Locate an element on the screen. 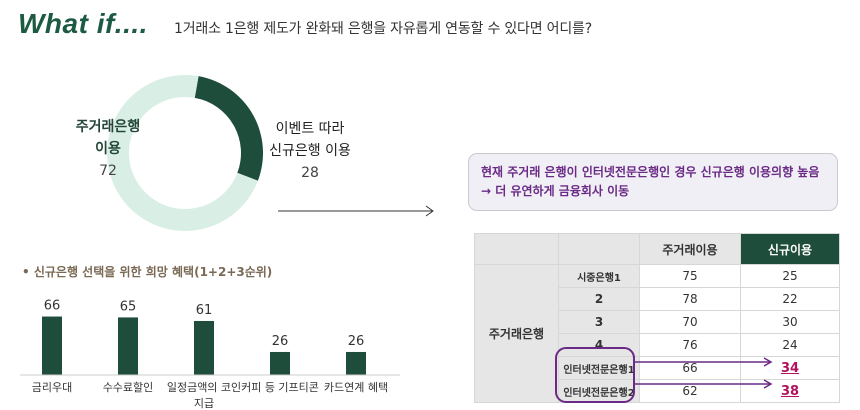 The image size is (860, 410). bar-category-label: 일정금액의 코인 is located at coordinates (204, 387).